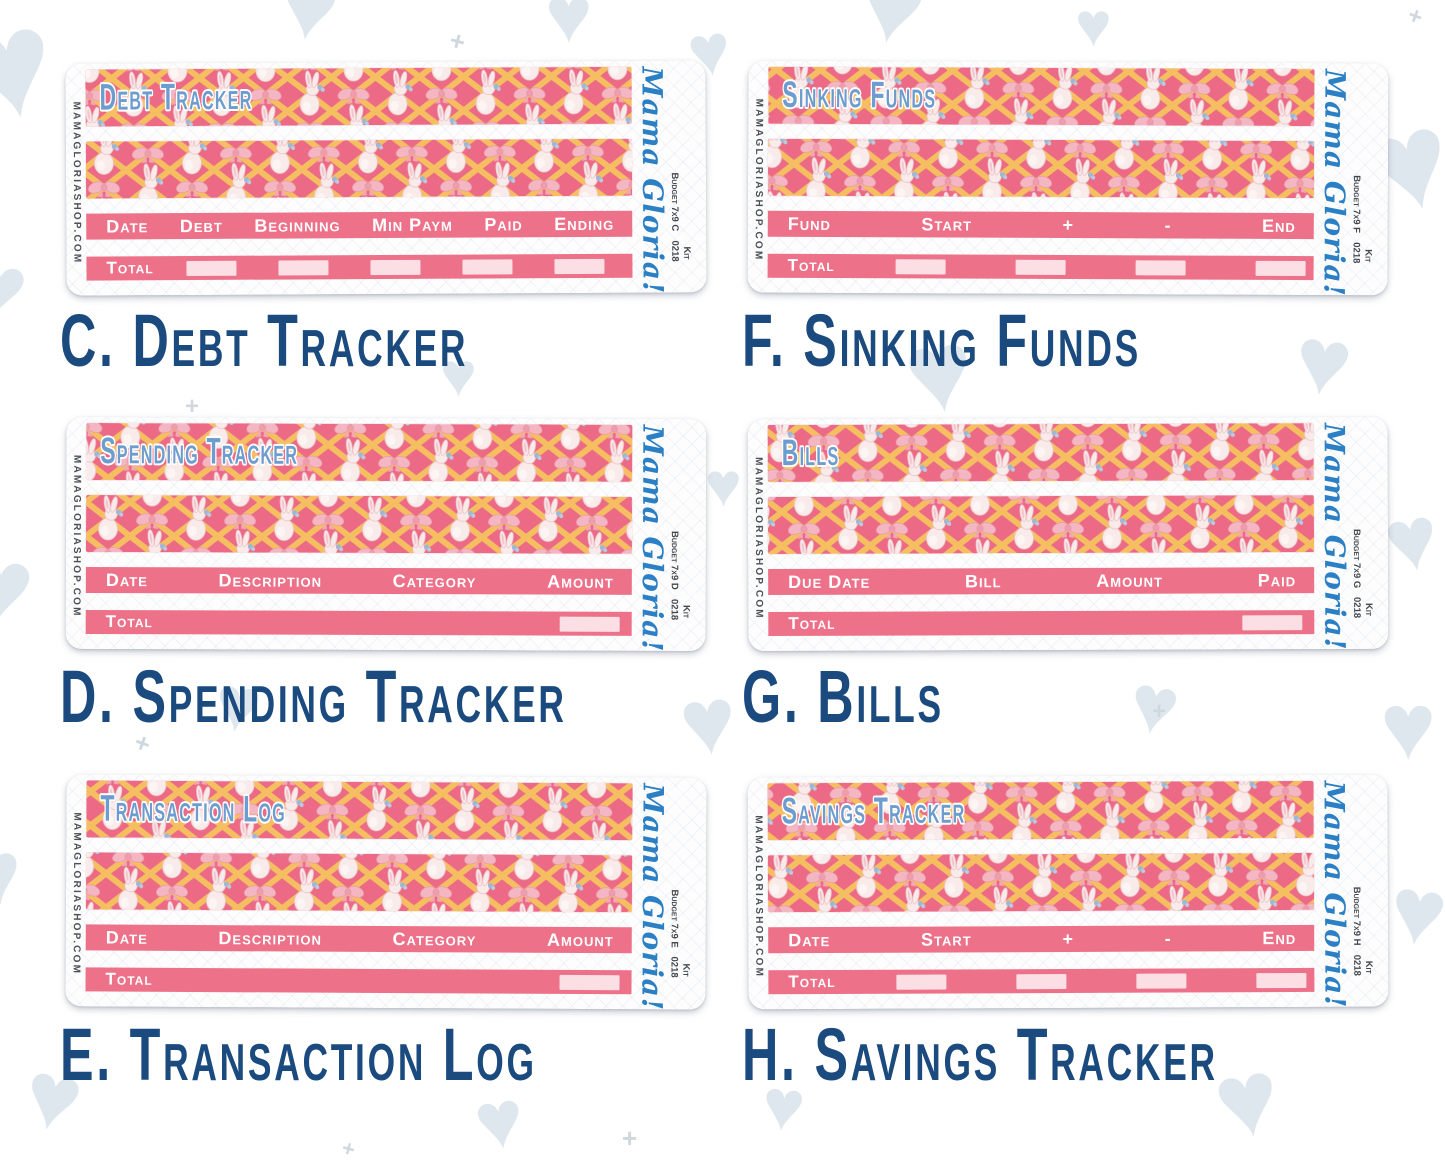 Image resolution: width=1445 pixels, height=1169 pixels. Describe the element at coordinates (1040, 453) in the screenshot. I see `washi-strip-title: Bills` at that location.